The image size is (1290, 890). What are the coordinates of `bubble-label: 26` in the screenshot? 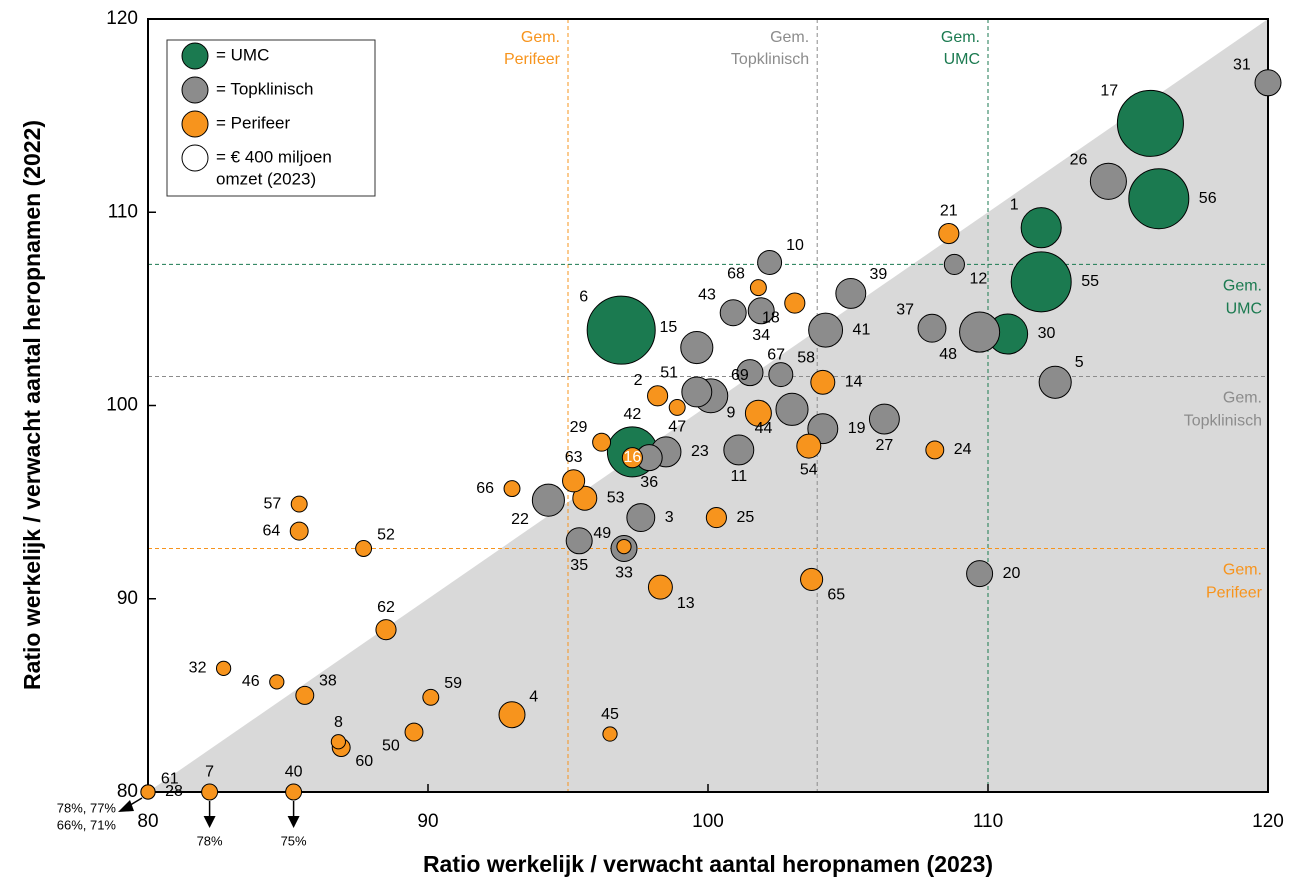 It's located at (1079, 160).